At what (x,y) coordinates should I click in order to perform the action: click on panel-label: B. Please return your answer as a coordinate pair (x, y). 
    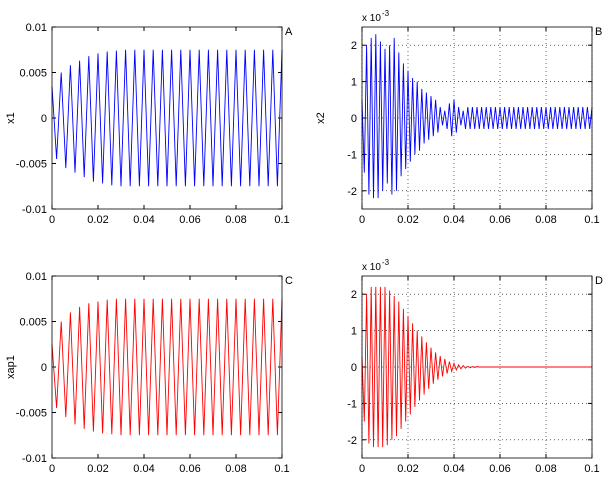
    Looking at the image, I should click on (598, 32).